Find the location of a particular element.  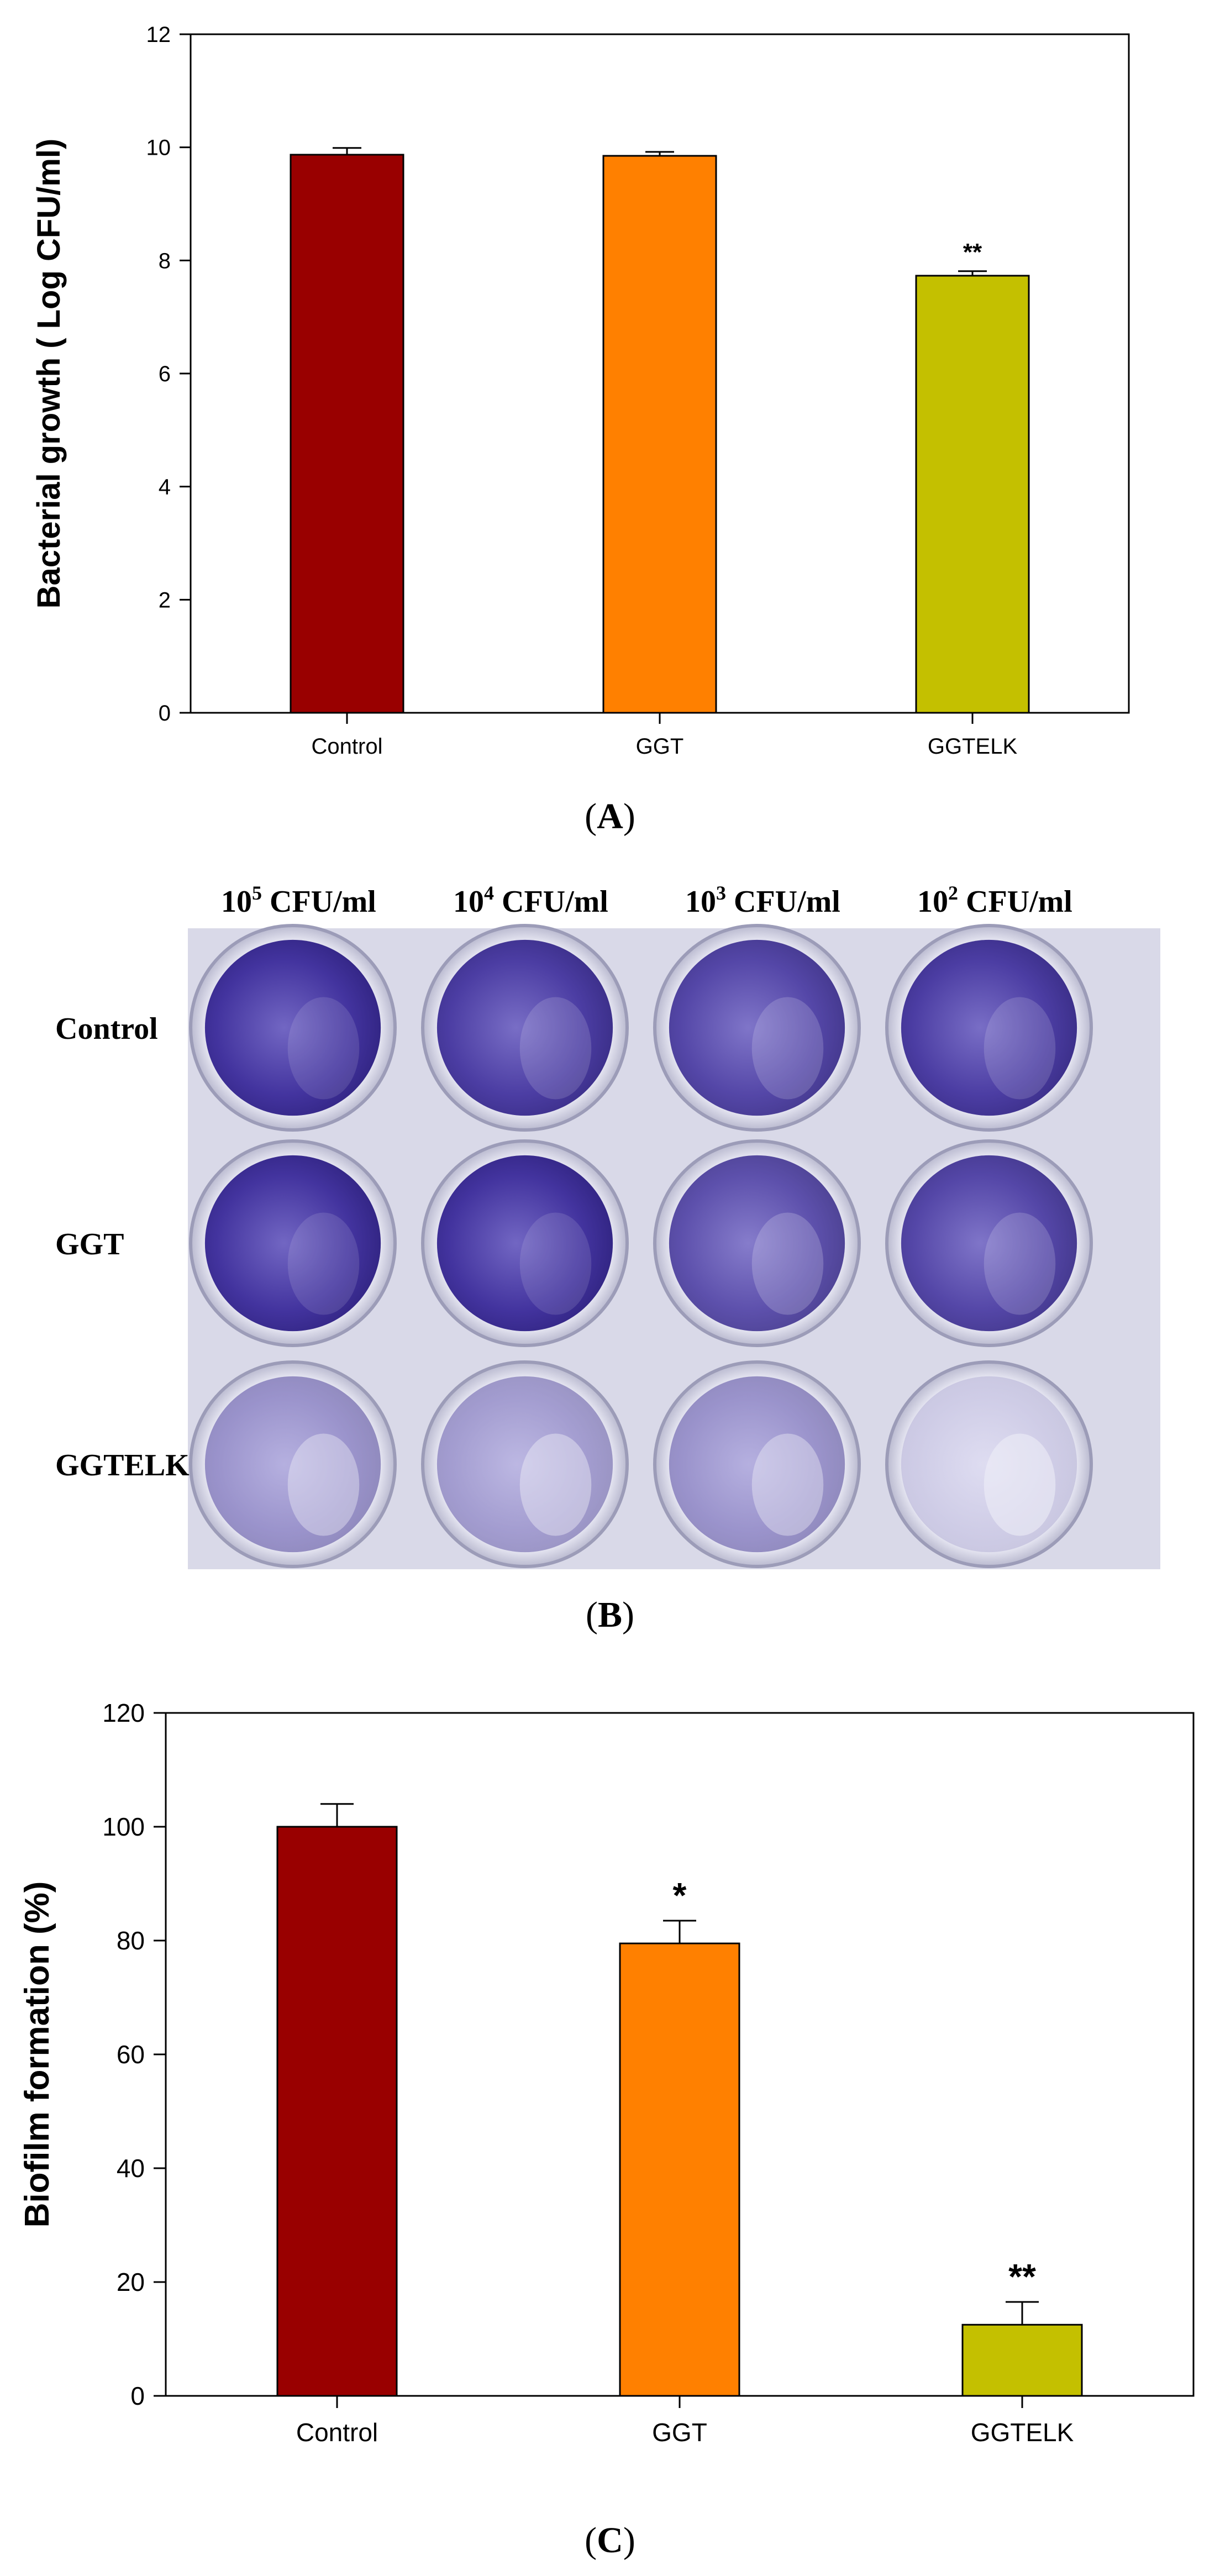

panel-label-a: (A) is located at coordinates (610, 816).